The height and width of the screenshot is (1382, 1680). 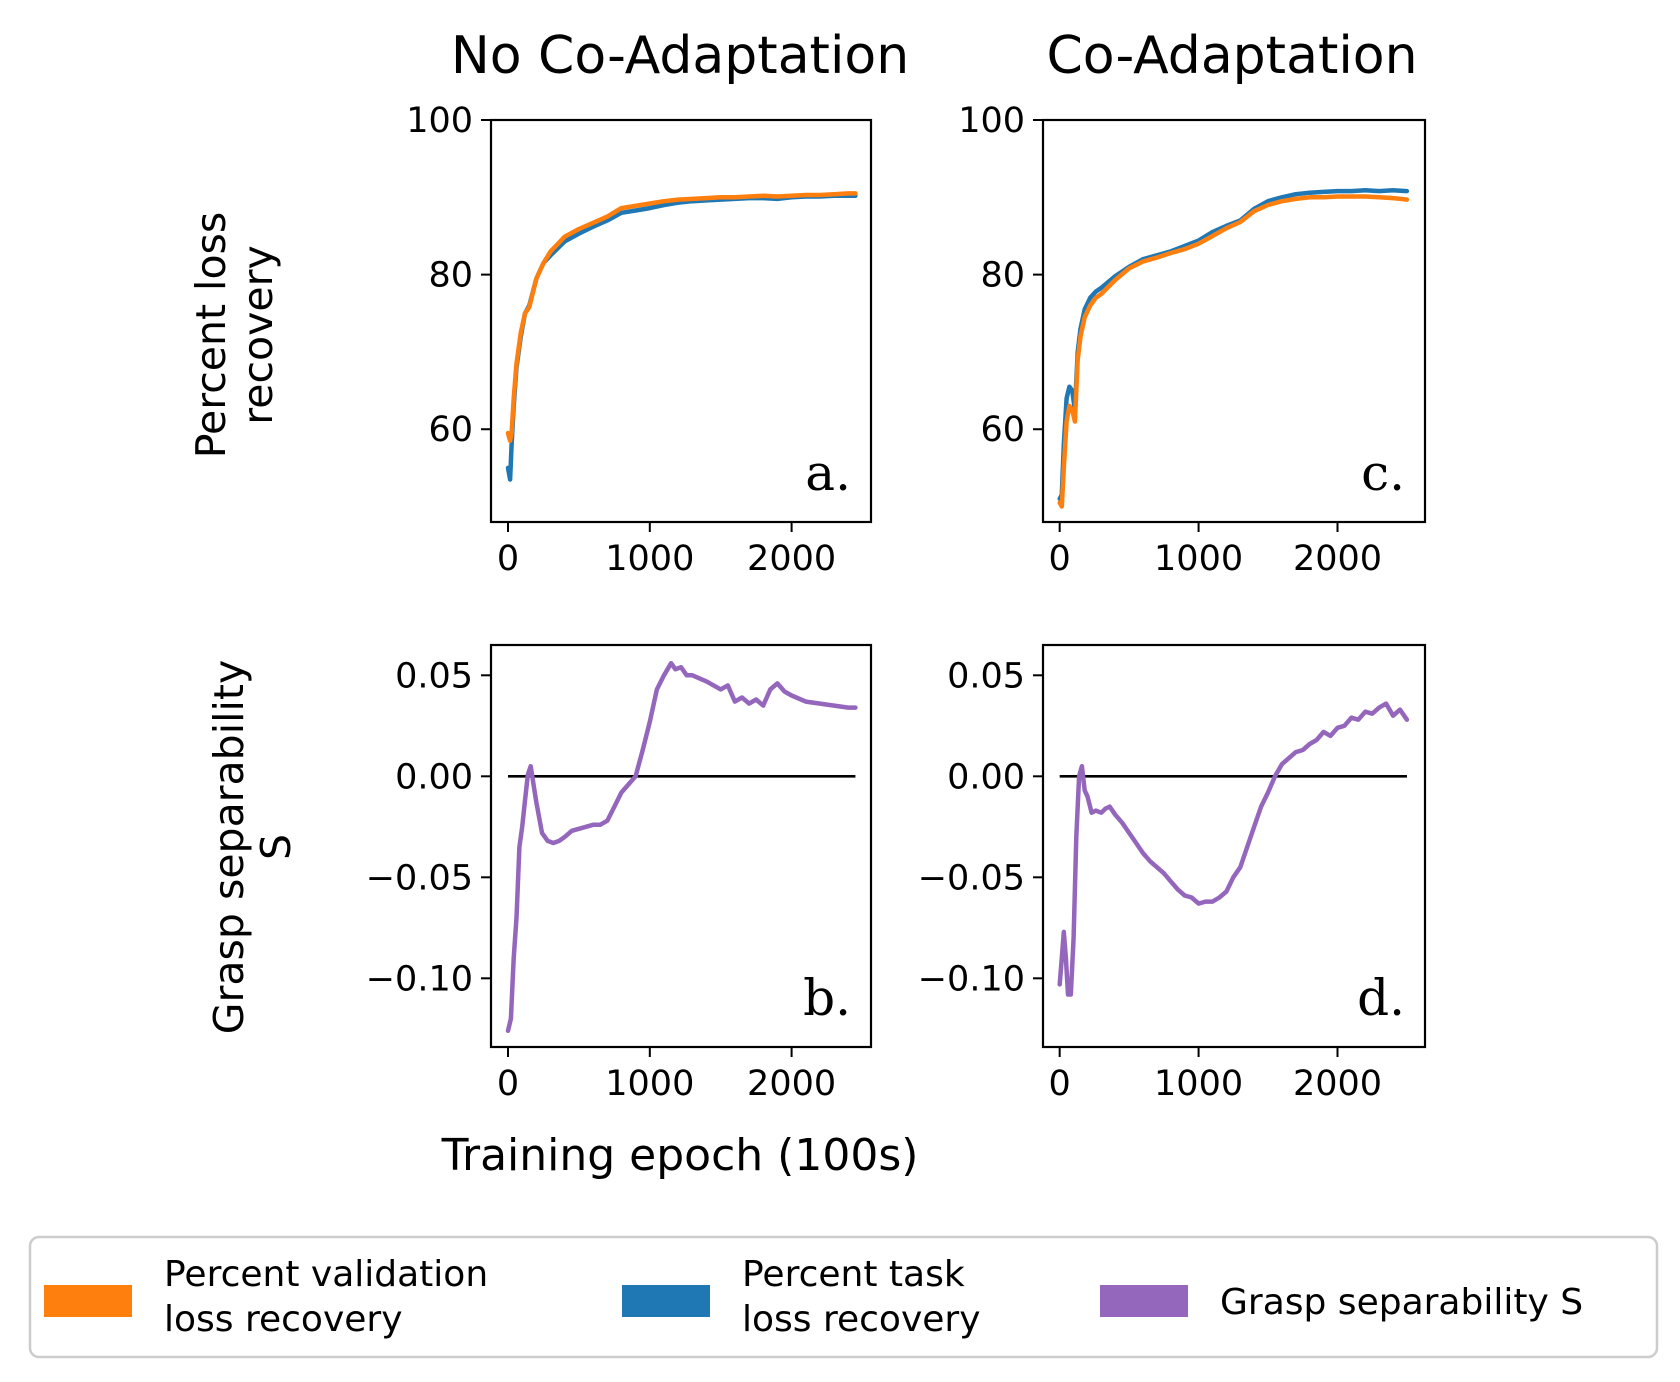 I want to click on panel-a: 0 1000 2000 60 80 100 a., so click(x=639, y=340).